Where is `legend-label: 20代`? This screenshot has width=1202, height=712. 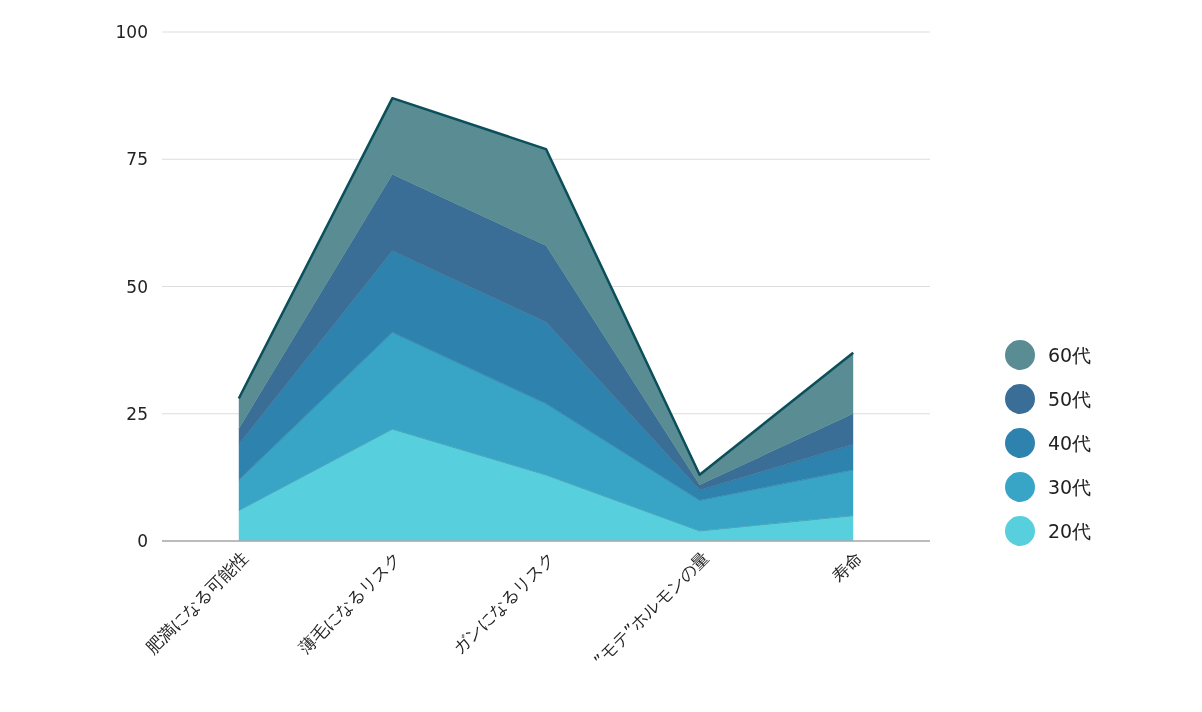
legend-label: 20代 is located at coordinates (1070, 531).